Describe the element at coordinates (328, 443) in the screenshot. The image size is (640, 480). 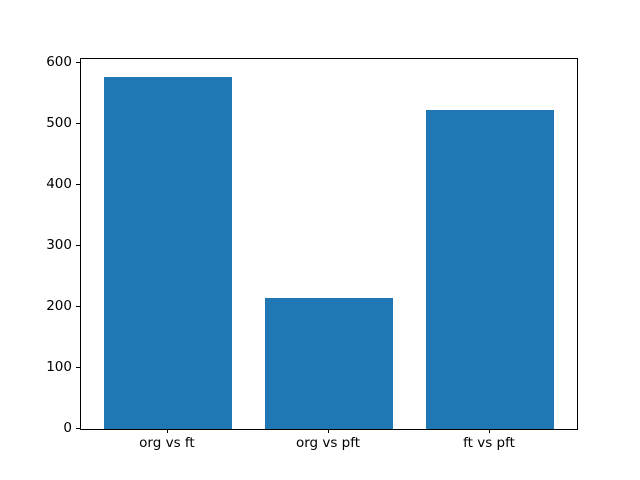
I see `x-tick-label-org-vs-pft: org vs pft` at that location.